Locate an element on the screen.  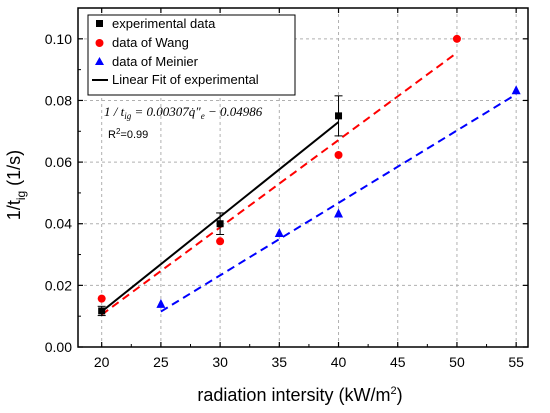
legend-marker-meinier is located at coordinates (99, 61).